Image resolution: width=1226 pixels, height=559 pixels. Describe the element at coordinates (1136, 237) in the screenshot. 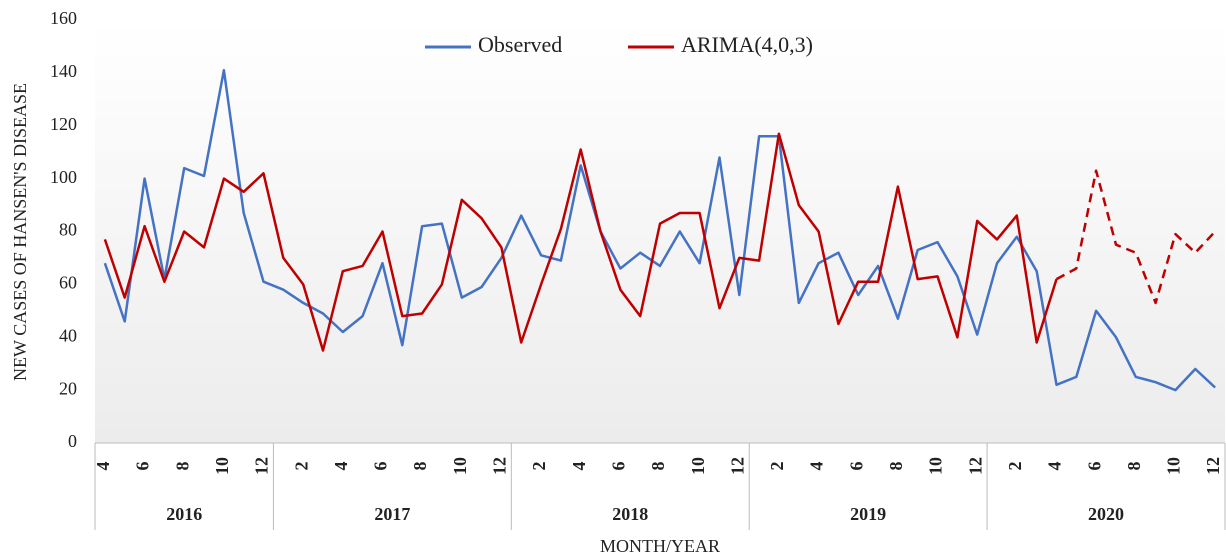

I see `series-line` at that location.